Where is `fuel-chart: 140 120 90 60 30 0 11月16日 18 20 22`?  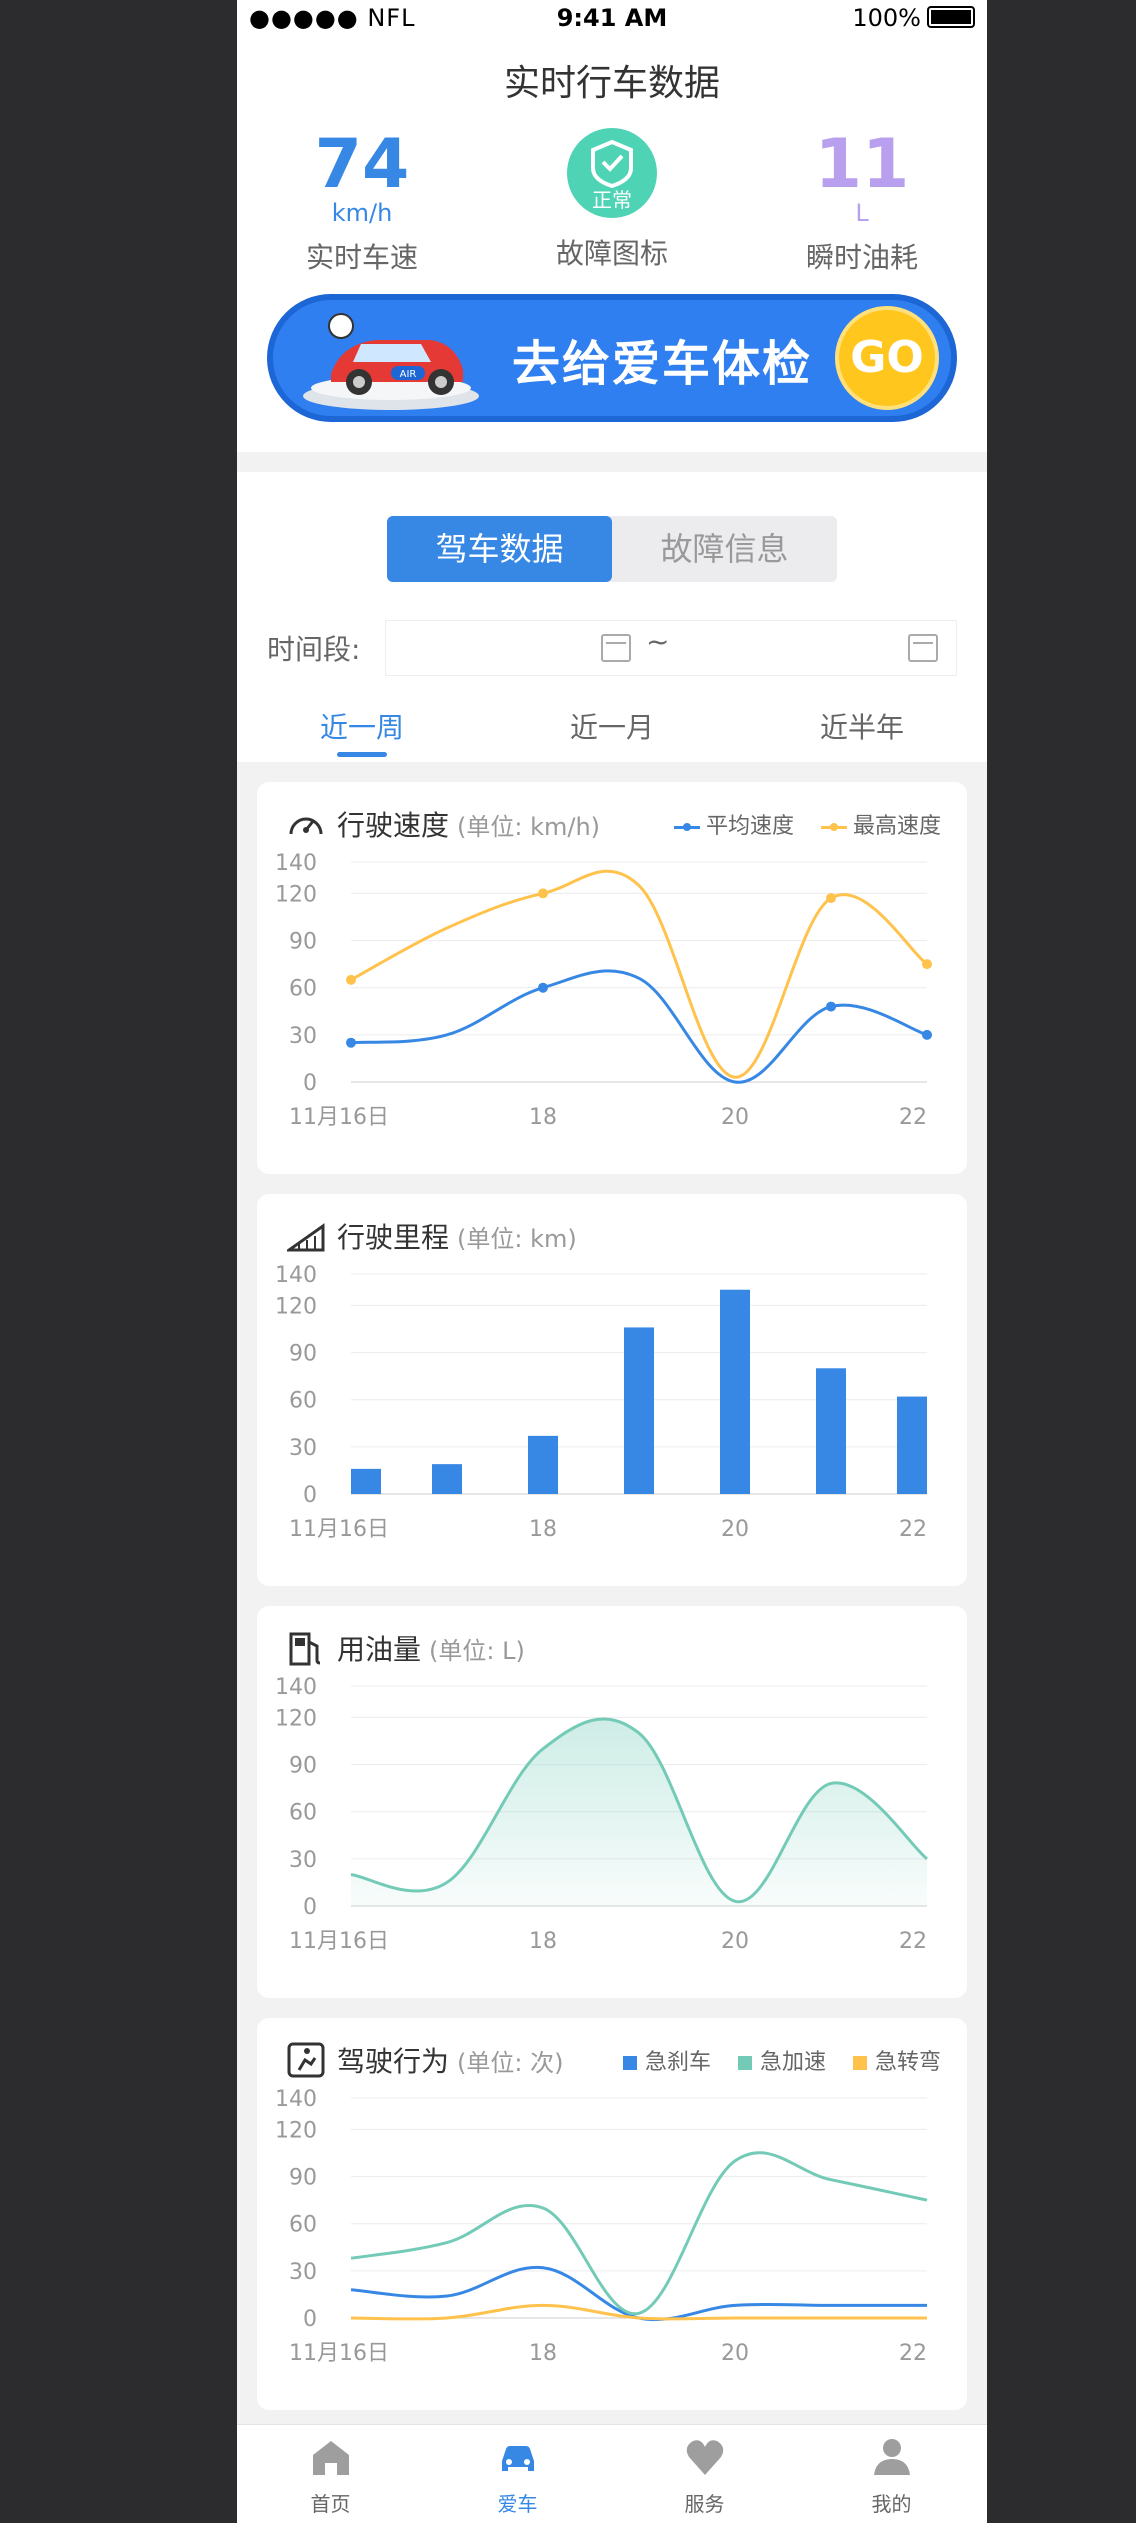 fuel-chart: 140 120 90 60 30 0 11月16日 18 20 22 is located at coordinates (601, 1815).